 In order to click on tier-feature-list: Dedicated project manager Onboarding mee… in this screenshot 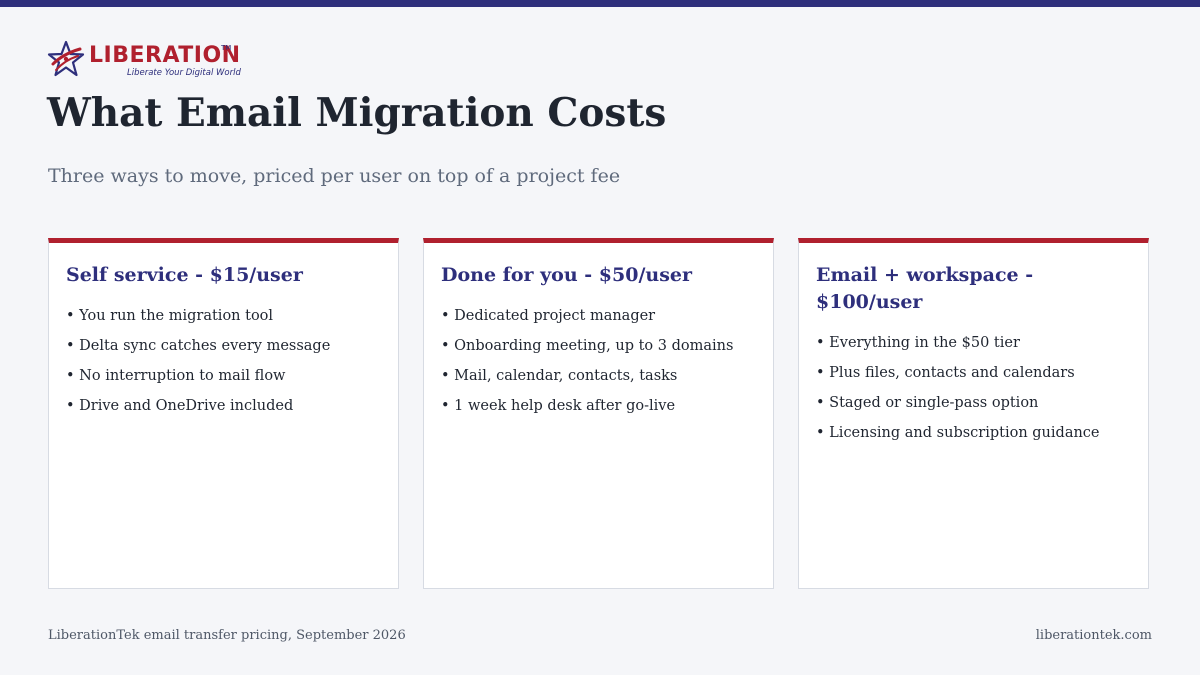, I will do `click(601, 361)`.